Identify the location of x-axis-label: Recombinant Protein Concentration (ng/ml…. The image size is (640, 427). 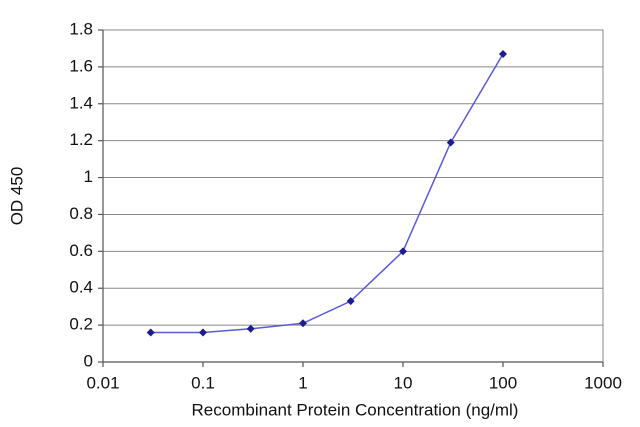
(355, 409).